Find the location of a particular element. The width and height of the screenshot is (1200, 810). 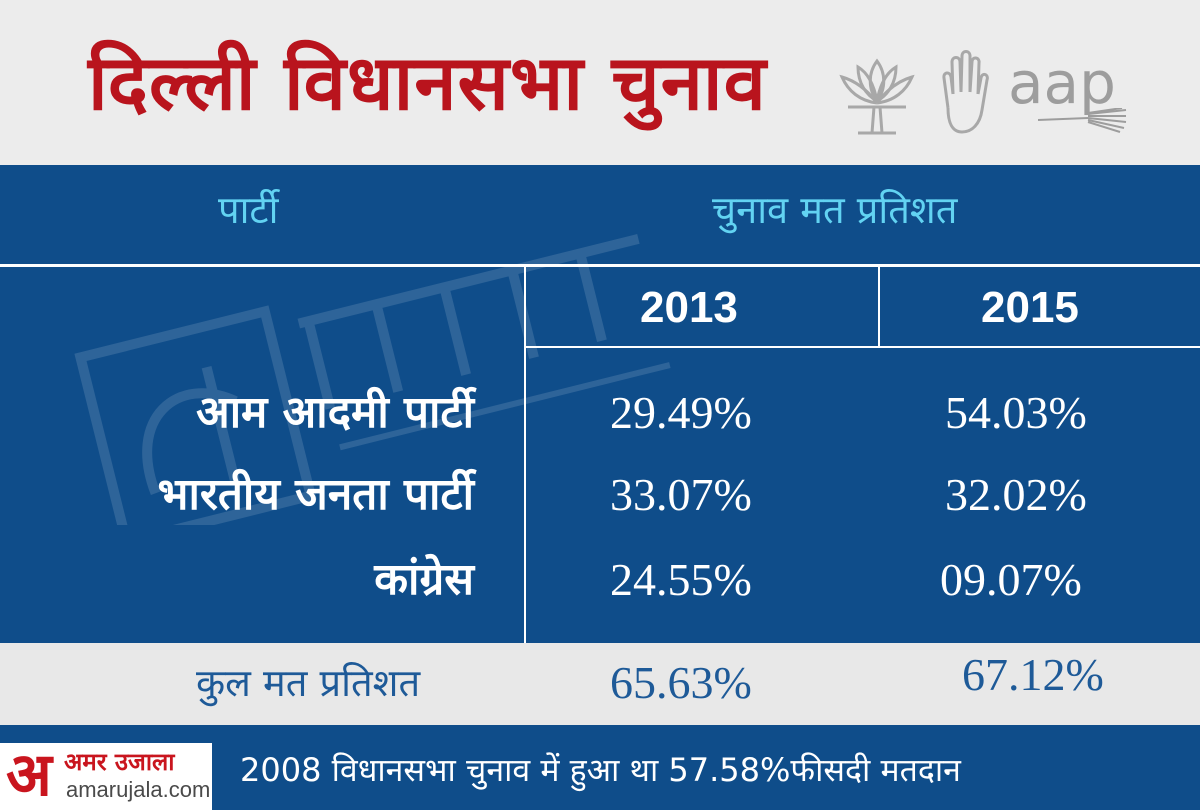

total-label: कुल मत प्रतिशत is located at coordinates (308, 683).